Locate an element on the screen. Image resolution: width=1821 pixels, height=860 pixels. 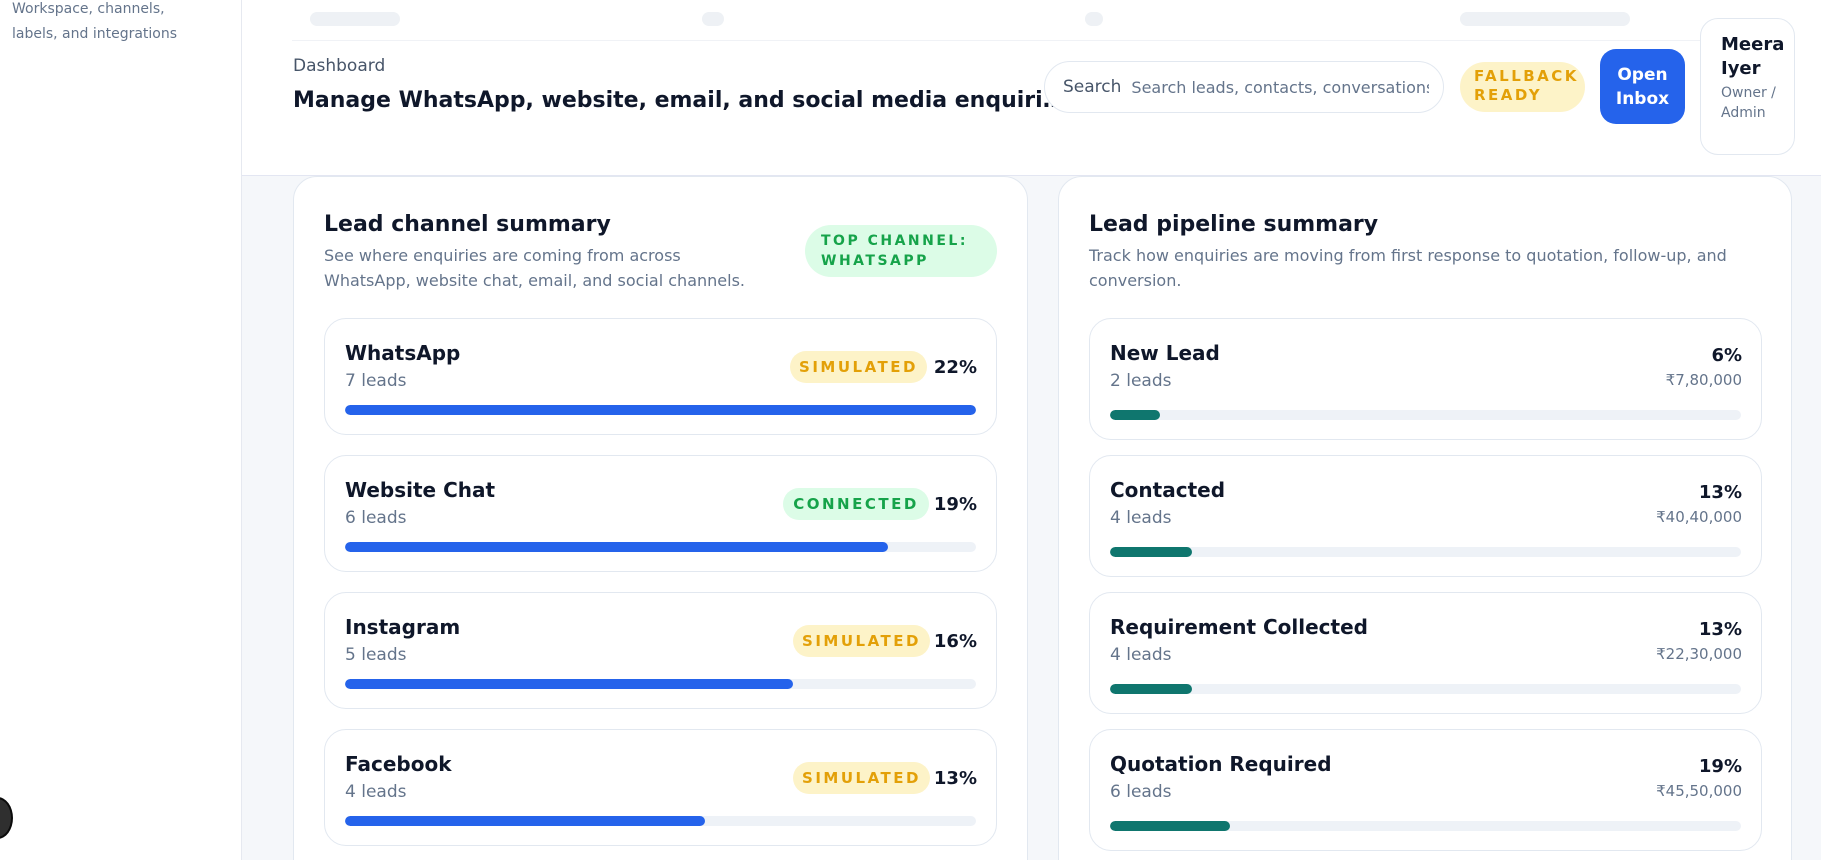
panel-title: Lead channel summary is located at coordinates (467, 224).